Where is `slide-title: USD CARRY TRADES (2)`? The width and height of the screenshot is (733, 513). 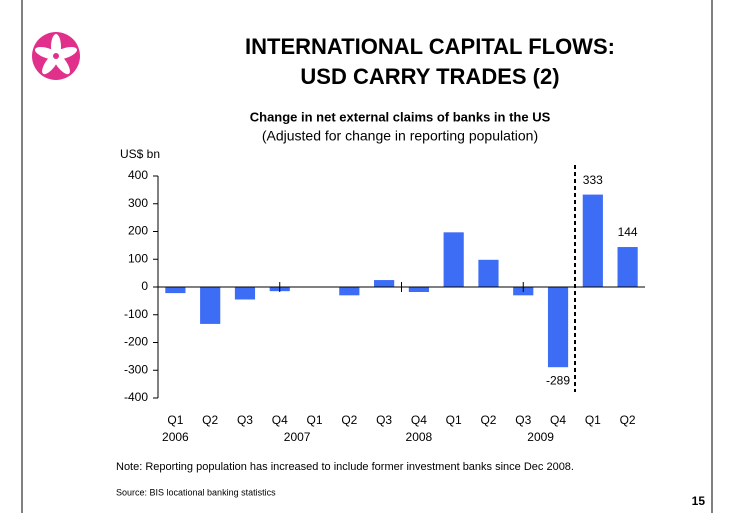
slide-title: USD CARRY TRADES (2) is located at coordinates (429, 76).